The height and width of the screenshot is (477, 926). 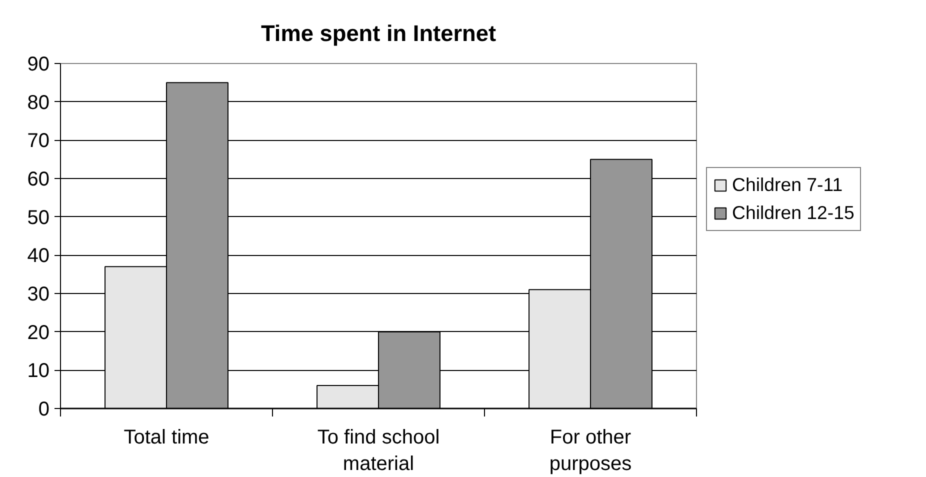 I want to click on y-tick-label: 30, so click(x=38, y=295).